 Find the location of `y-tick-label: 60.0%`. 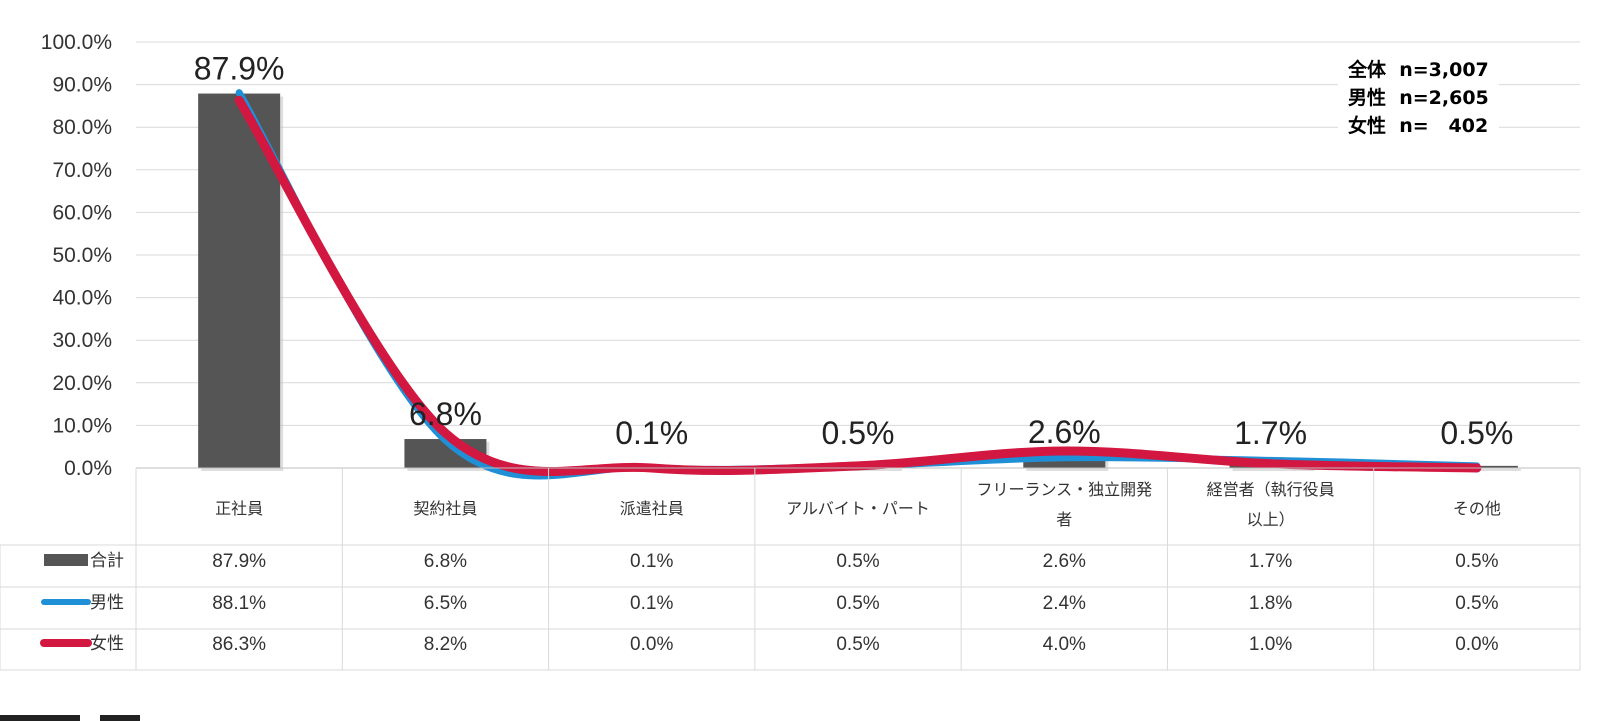

y-tick-label: 60.0% is located at coordinates (82, 212).